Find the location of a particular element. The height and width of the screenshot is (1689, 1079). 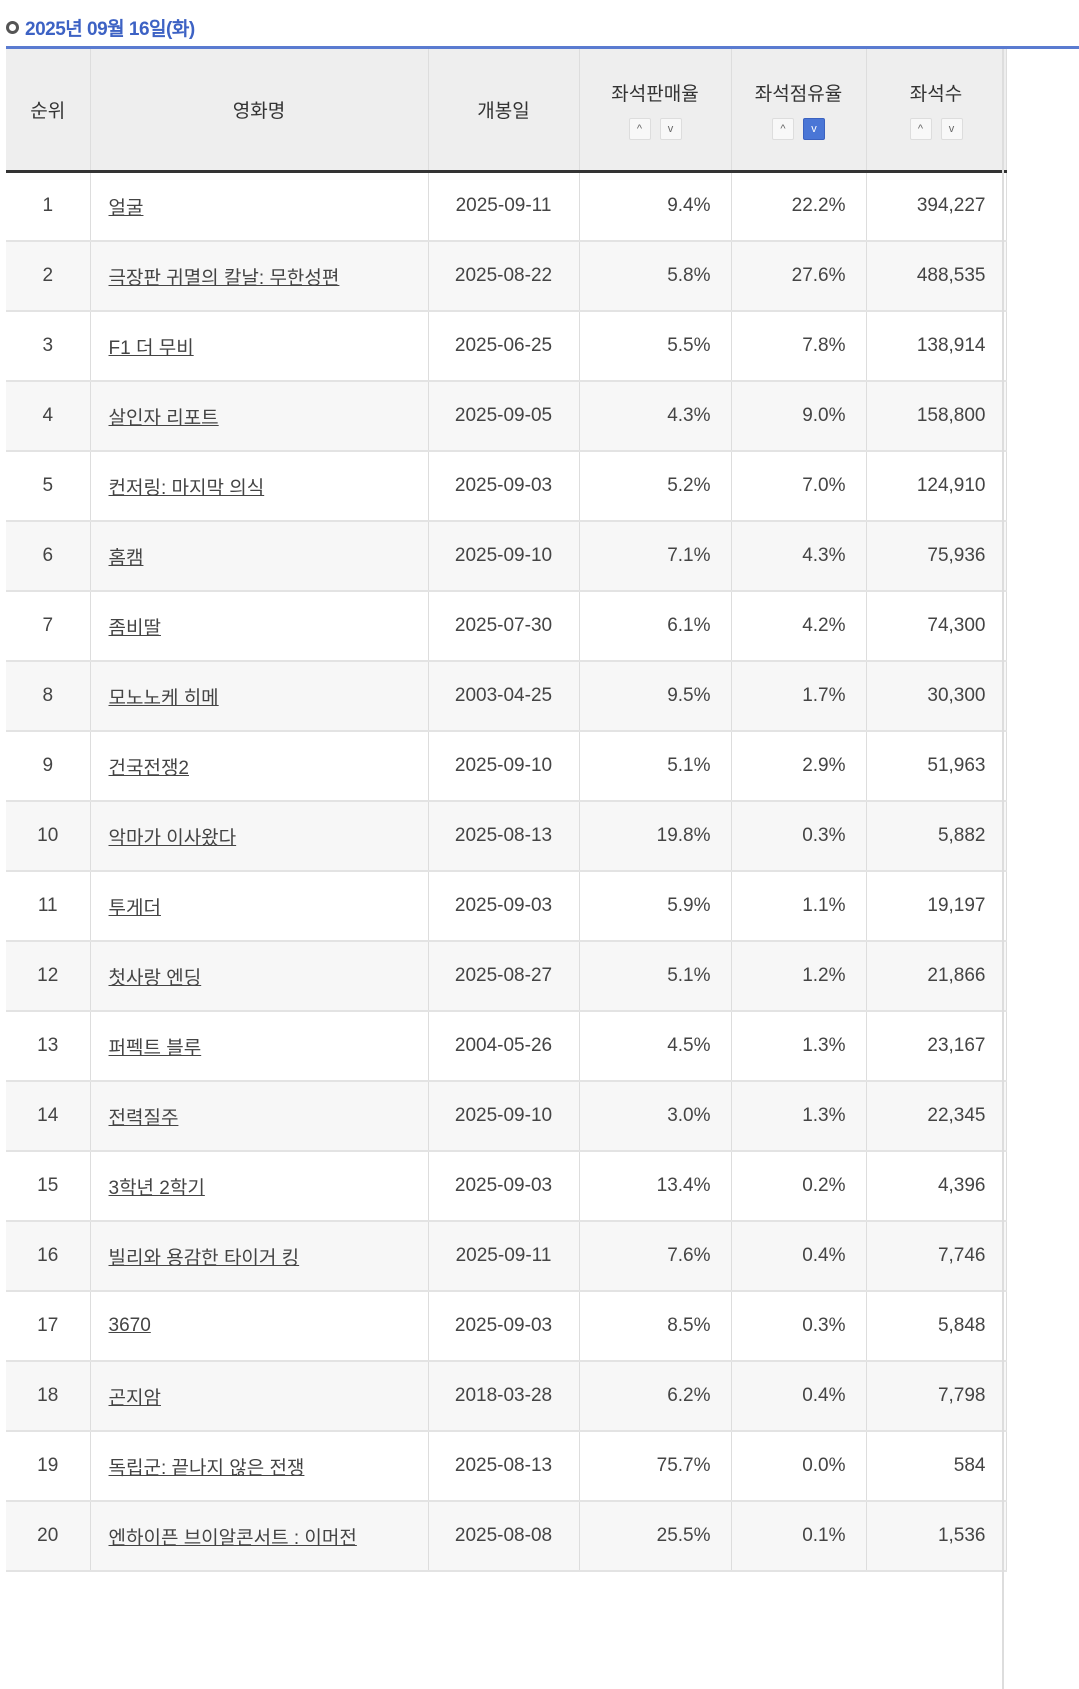

open-date-cell: 2025-08-08 is located at coordinates (504, 1536).